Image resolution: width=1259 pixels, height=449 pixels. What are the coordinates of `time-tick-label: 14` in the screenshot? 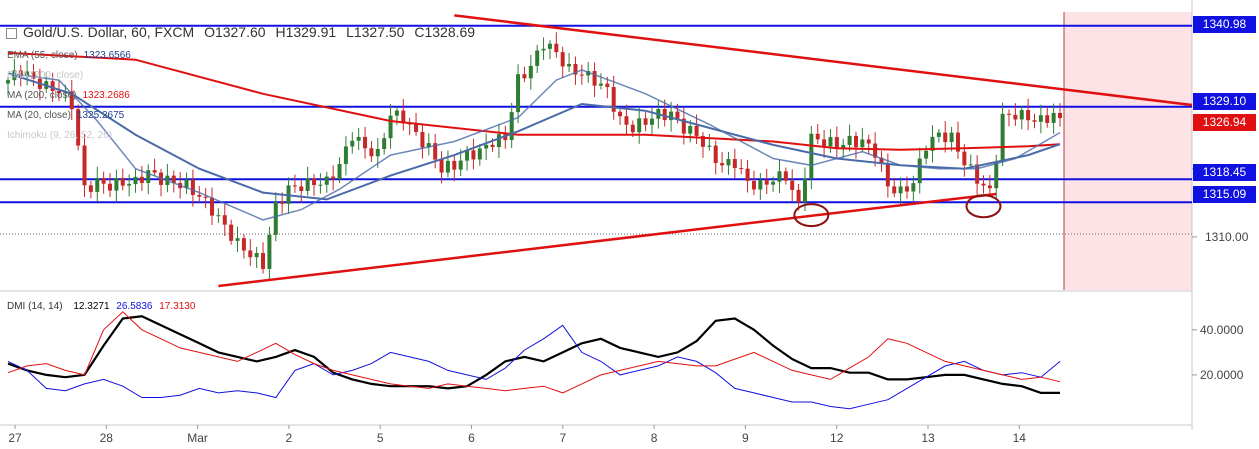 It's located at (1020, 438).